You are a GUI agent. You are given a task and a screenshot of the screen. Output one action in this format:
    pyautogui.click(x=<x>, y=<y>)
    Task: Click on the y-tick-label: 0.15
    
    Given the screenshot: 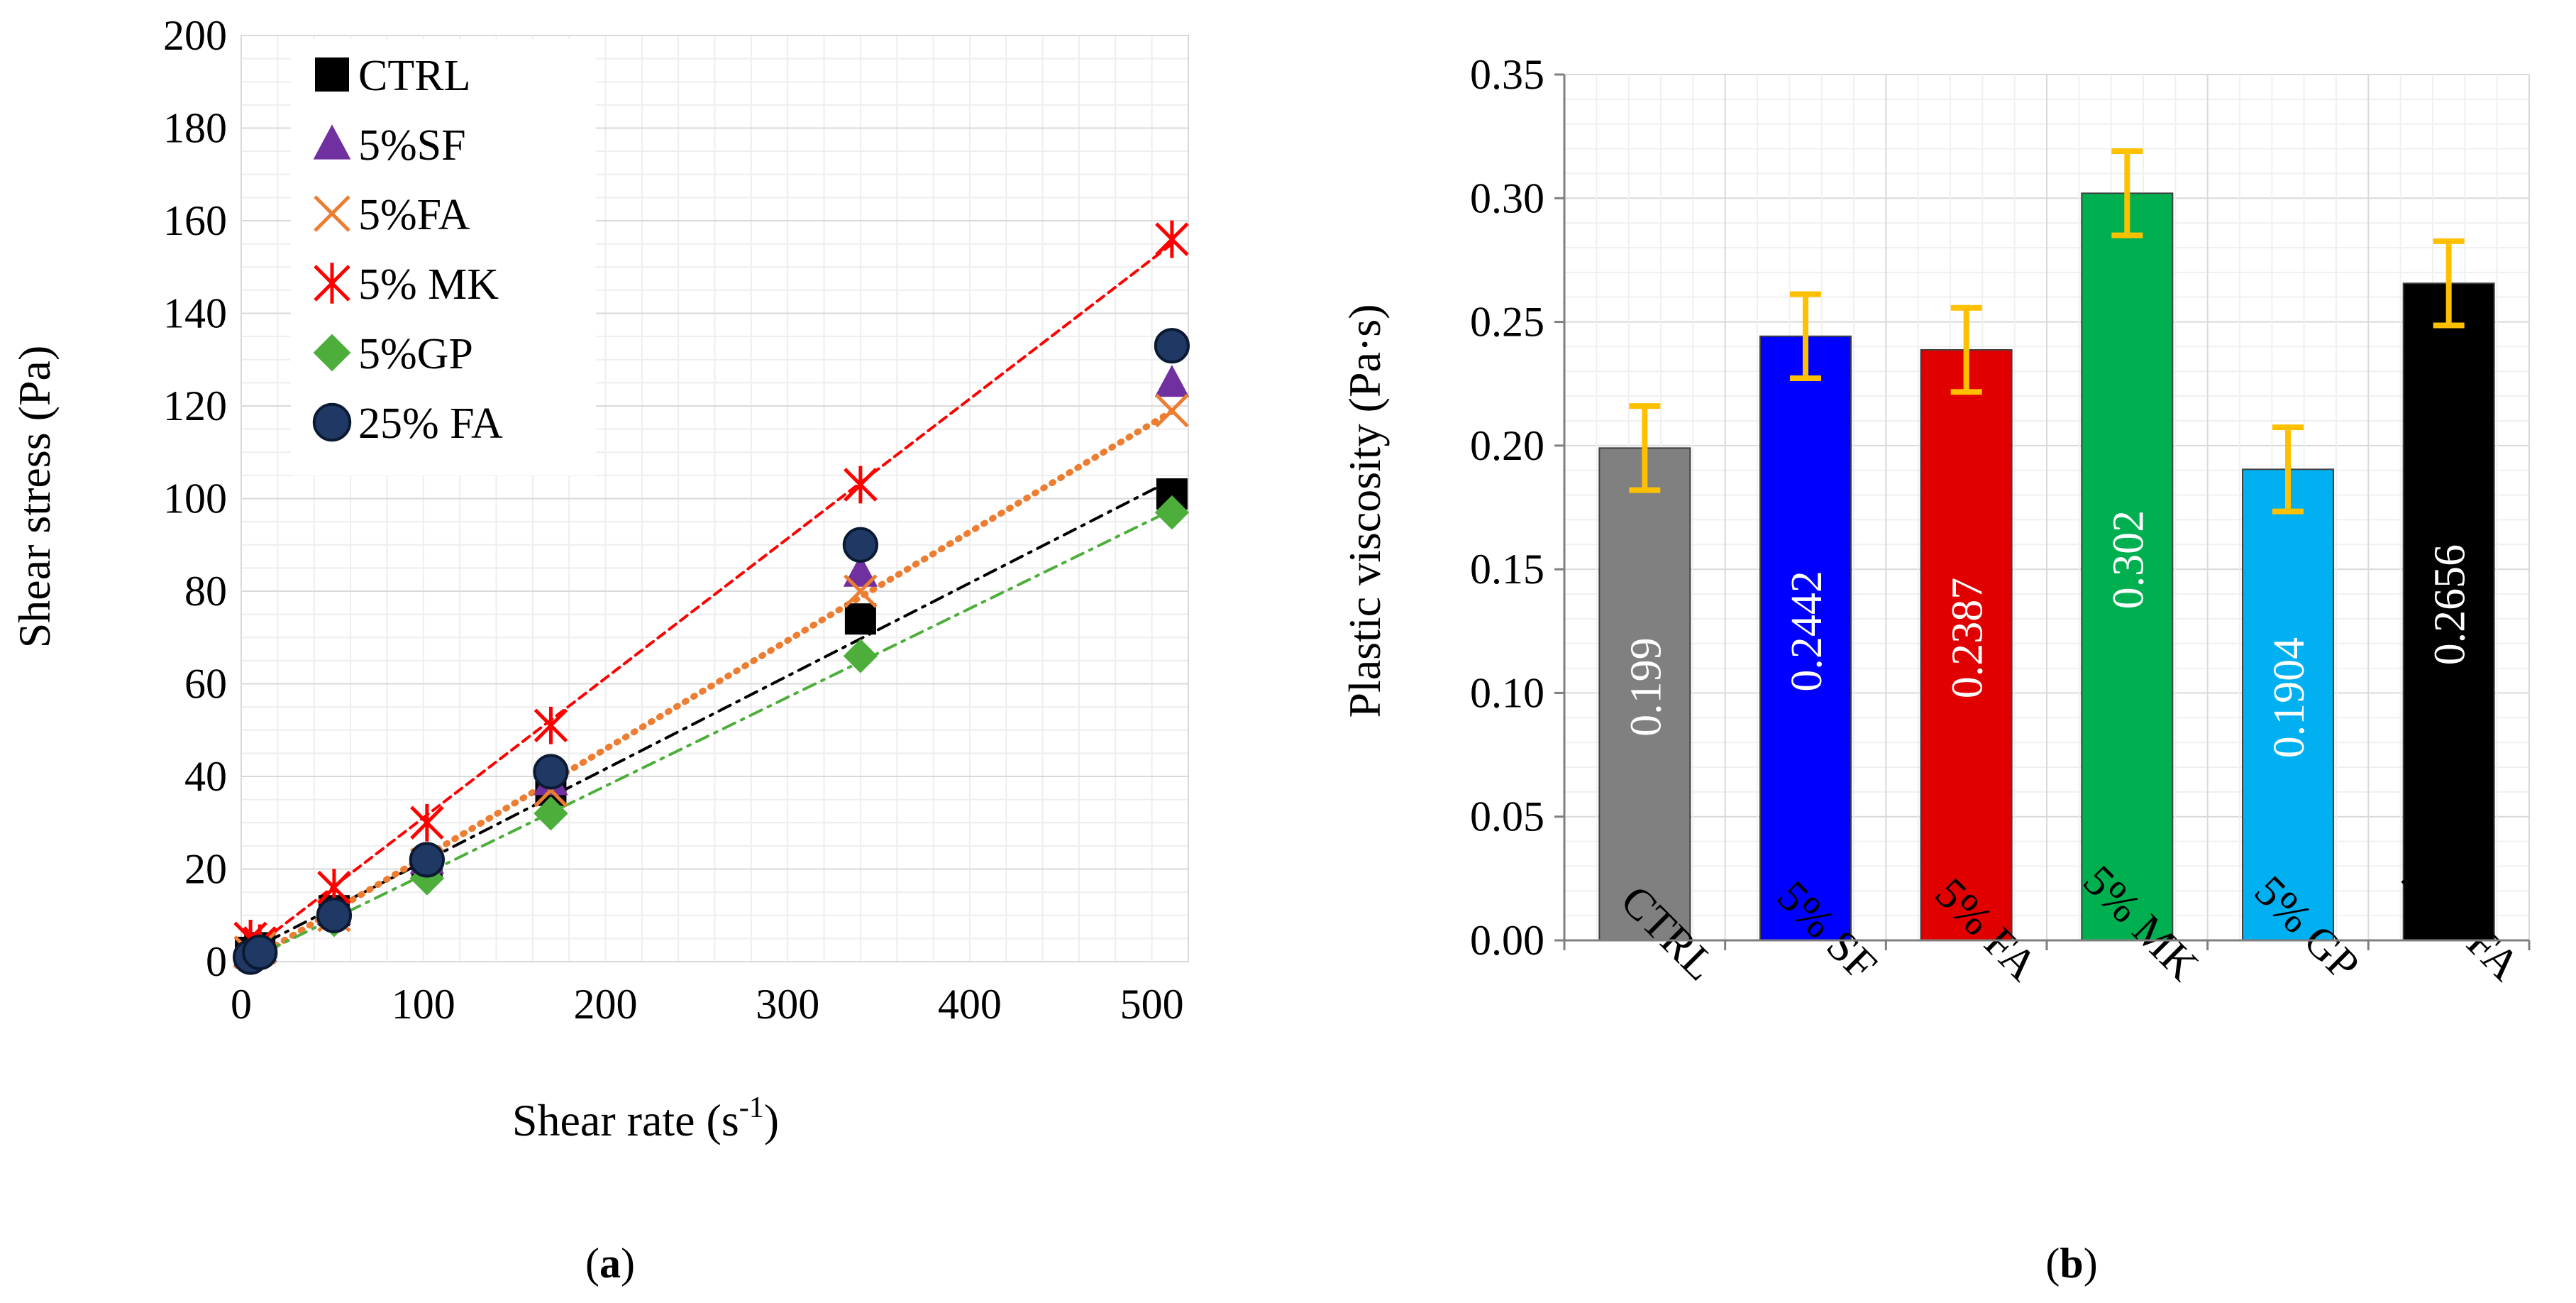 What is the action you would take?
    pyautogui.click(x=1507, y=569)
    